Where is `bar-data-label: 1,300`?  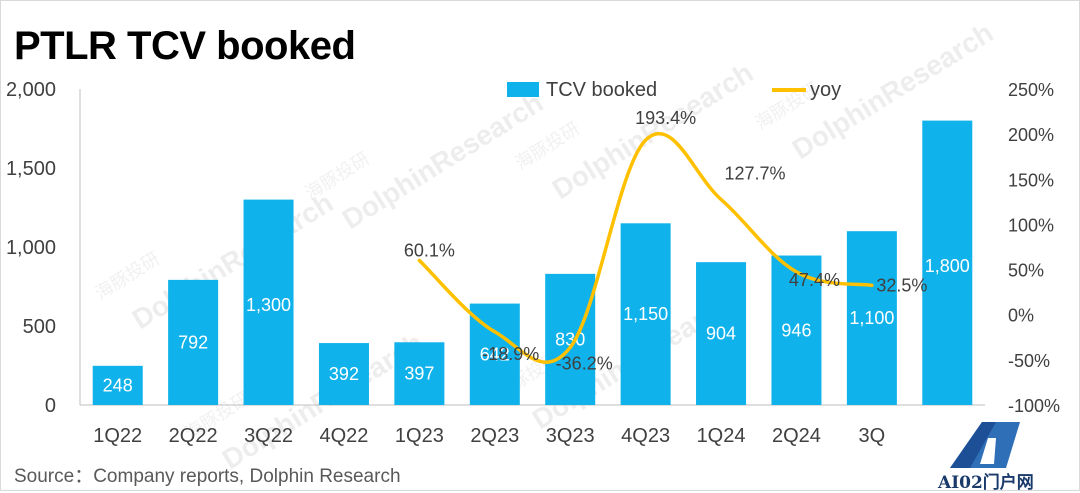
bar-data-label: 1,300 is located at coordinates (268, 305).